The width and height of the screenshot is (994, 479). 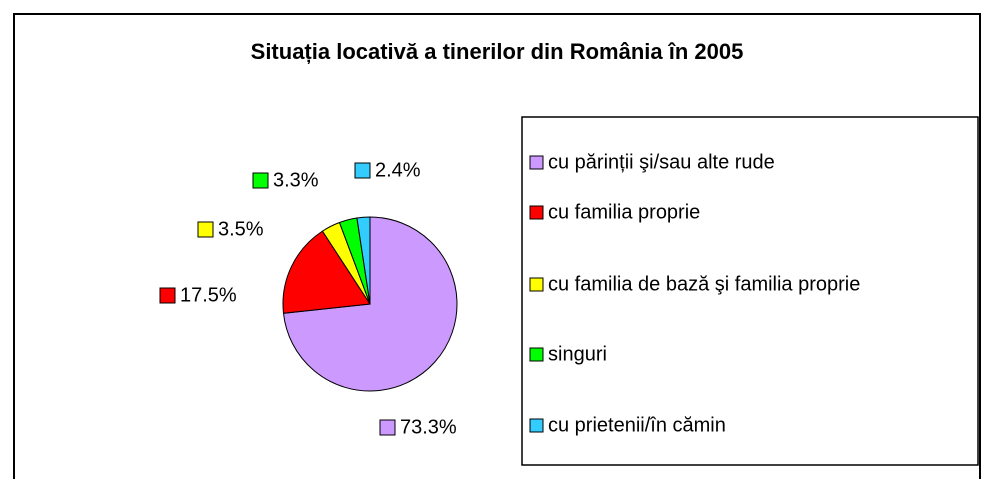 What do you see at coordinates (296, 180) in the screenshot?
I see `data-label: 3.3%` at bounding box center [296, 180].